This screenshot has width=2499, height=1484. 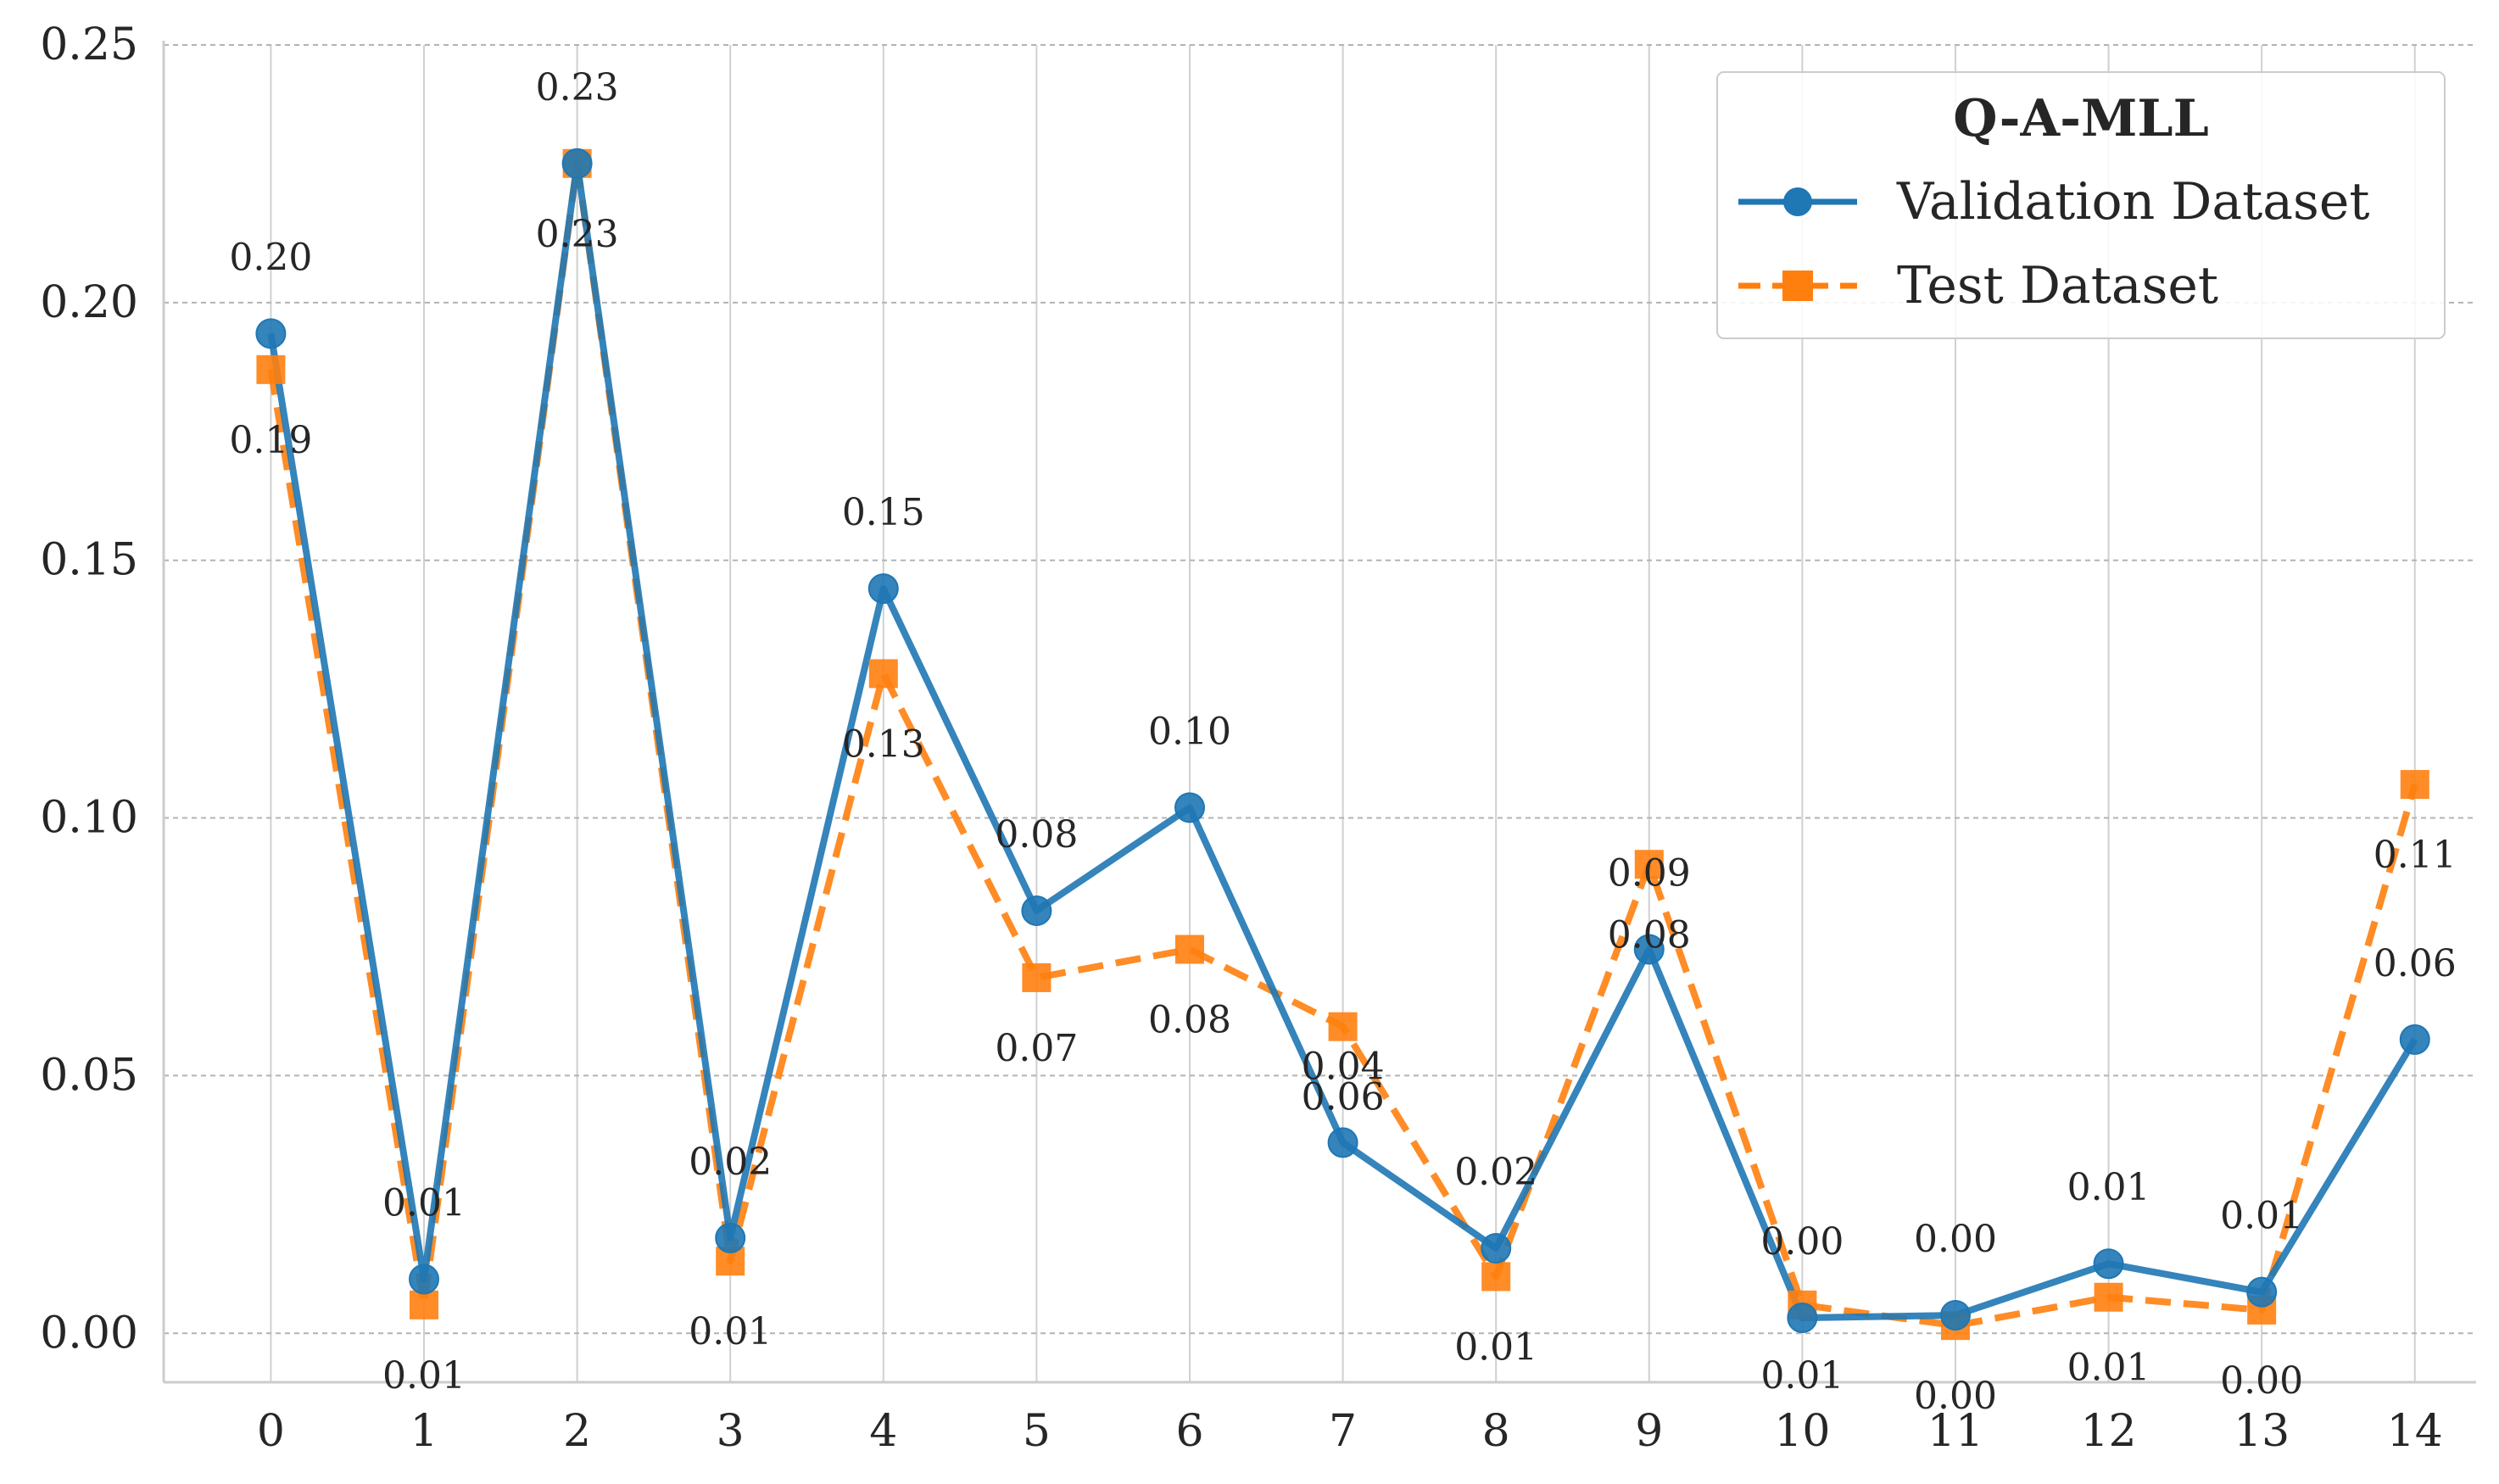 I want to click on validation-data-label-6: 0.10, so click(x=1189, y=731).